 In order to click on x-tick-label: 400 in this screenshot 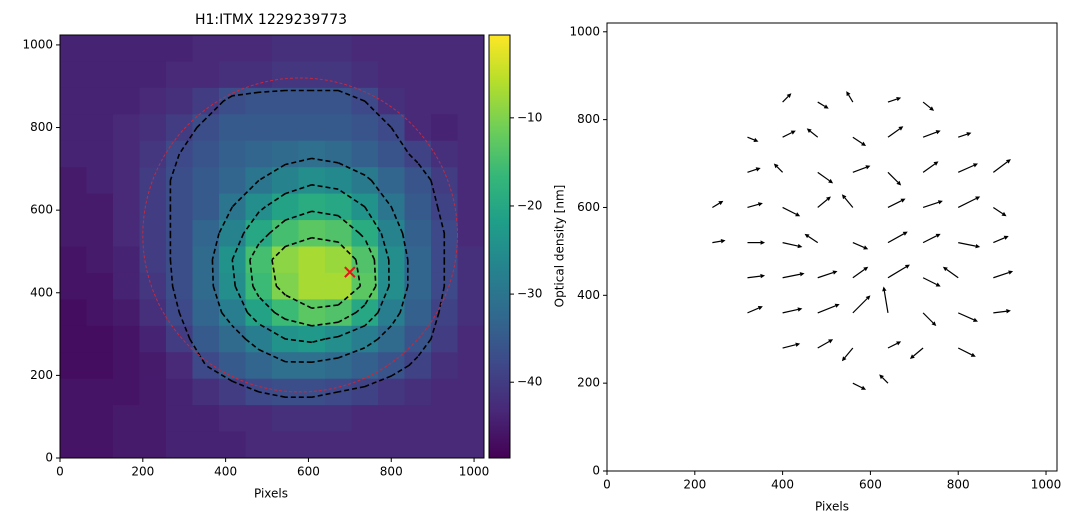, I will do `click(782, 485)`.